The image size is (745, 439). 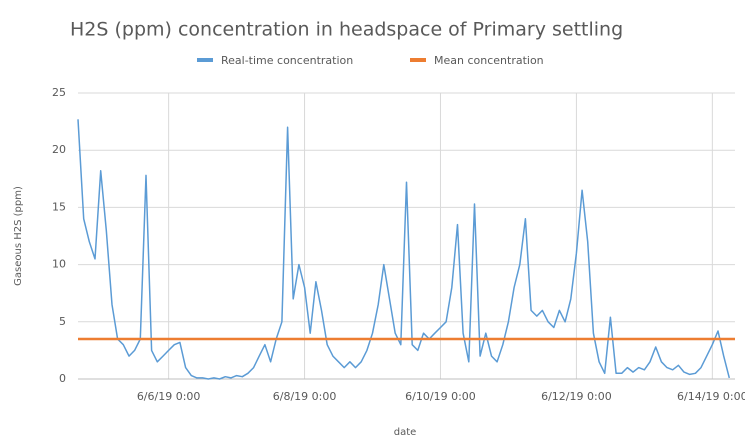 I want to click on x-tick-label: 6/6/19 0:00, so click(x=169, y=396).